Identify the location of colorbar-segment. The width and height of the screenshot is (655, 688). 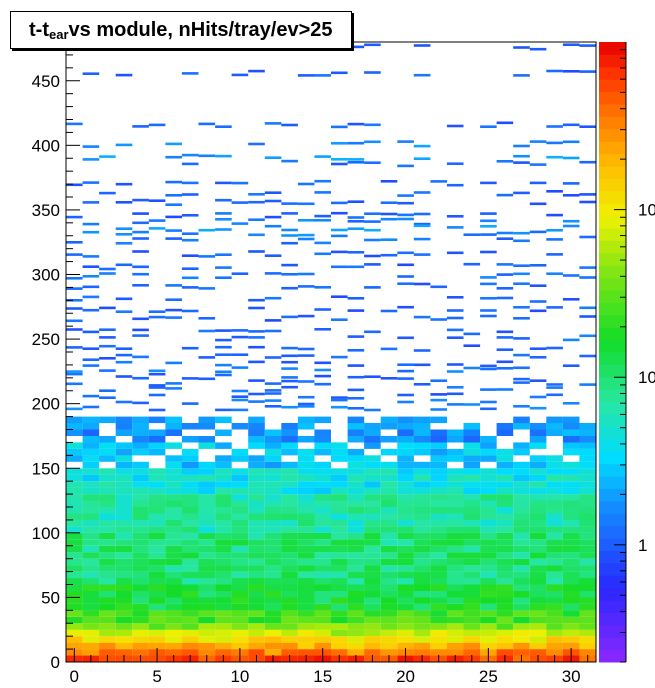
(612, 433).